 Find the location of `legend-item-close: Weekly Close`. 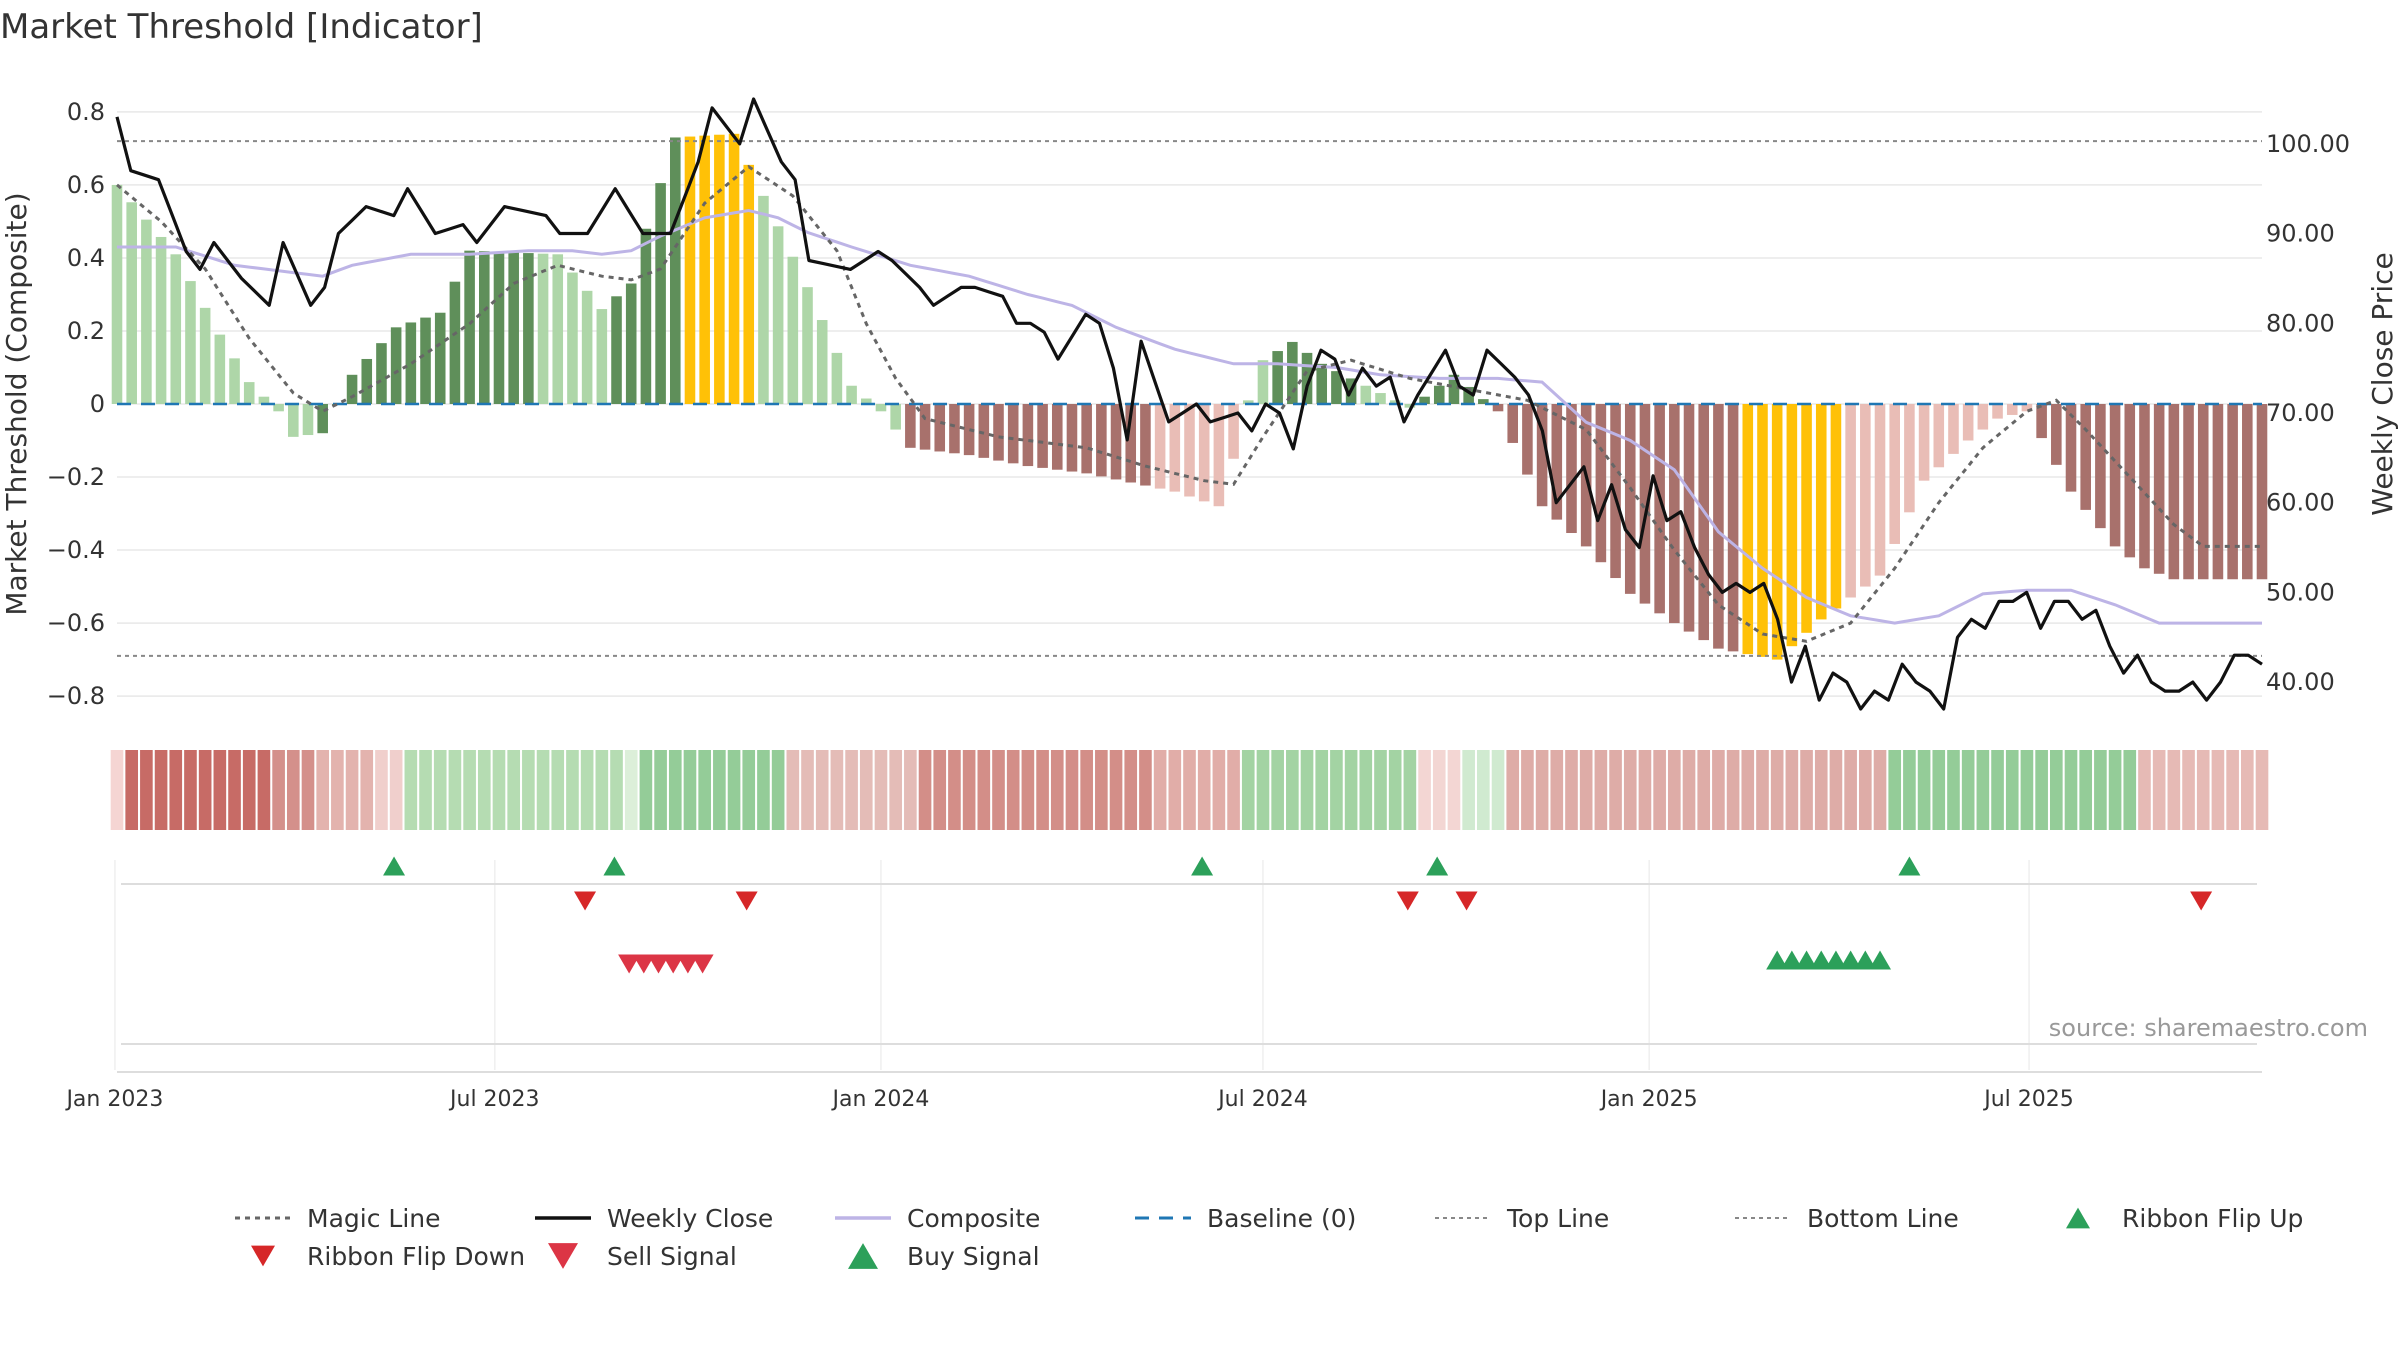

legend-item-close: Weekly Close is located at coordinates (654, 1218).